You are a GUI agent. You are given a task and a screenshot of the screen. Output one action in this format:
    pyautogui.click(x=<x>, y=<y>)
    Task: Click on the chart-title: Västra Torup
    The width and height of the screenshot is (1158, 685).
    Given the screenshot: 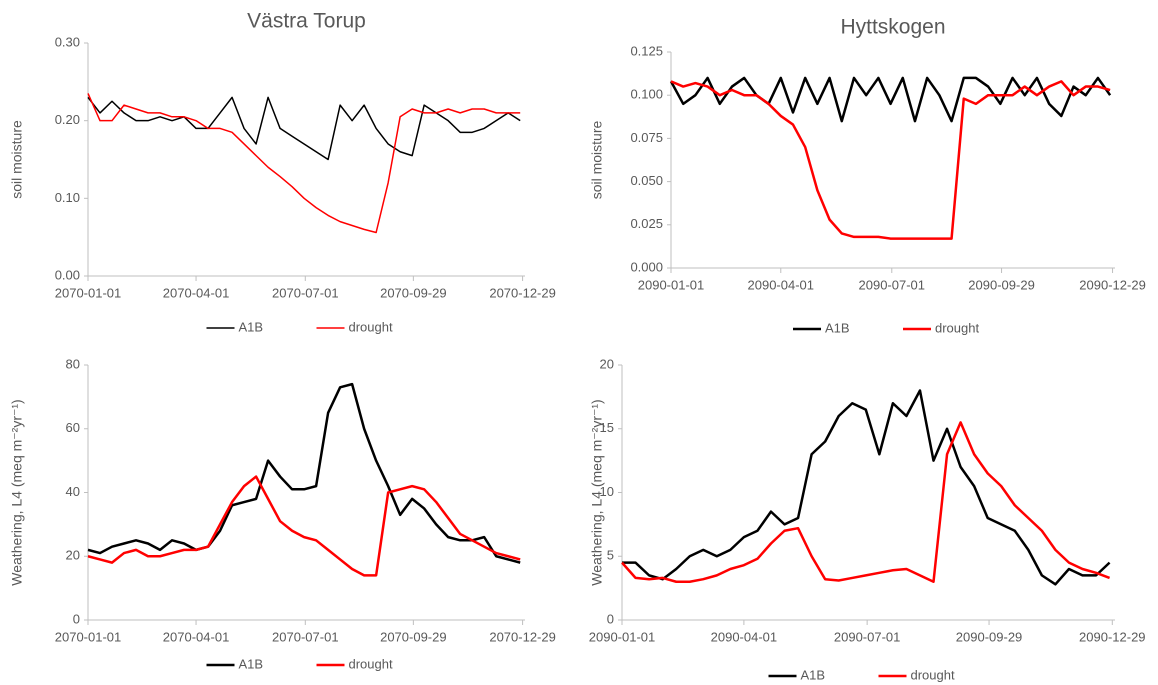 What is the action you would take?
    pyautogui.click(x=306, y=21)
    